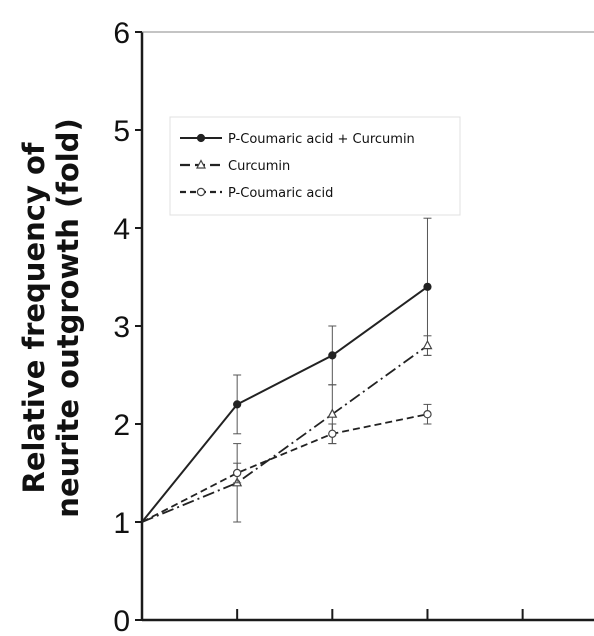  I want to click on y-axis-label-line: neurite outgrowth (fold), so click(68, 317).